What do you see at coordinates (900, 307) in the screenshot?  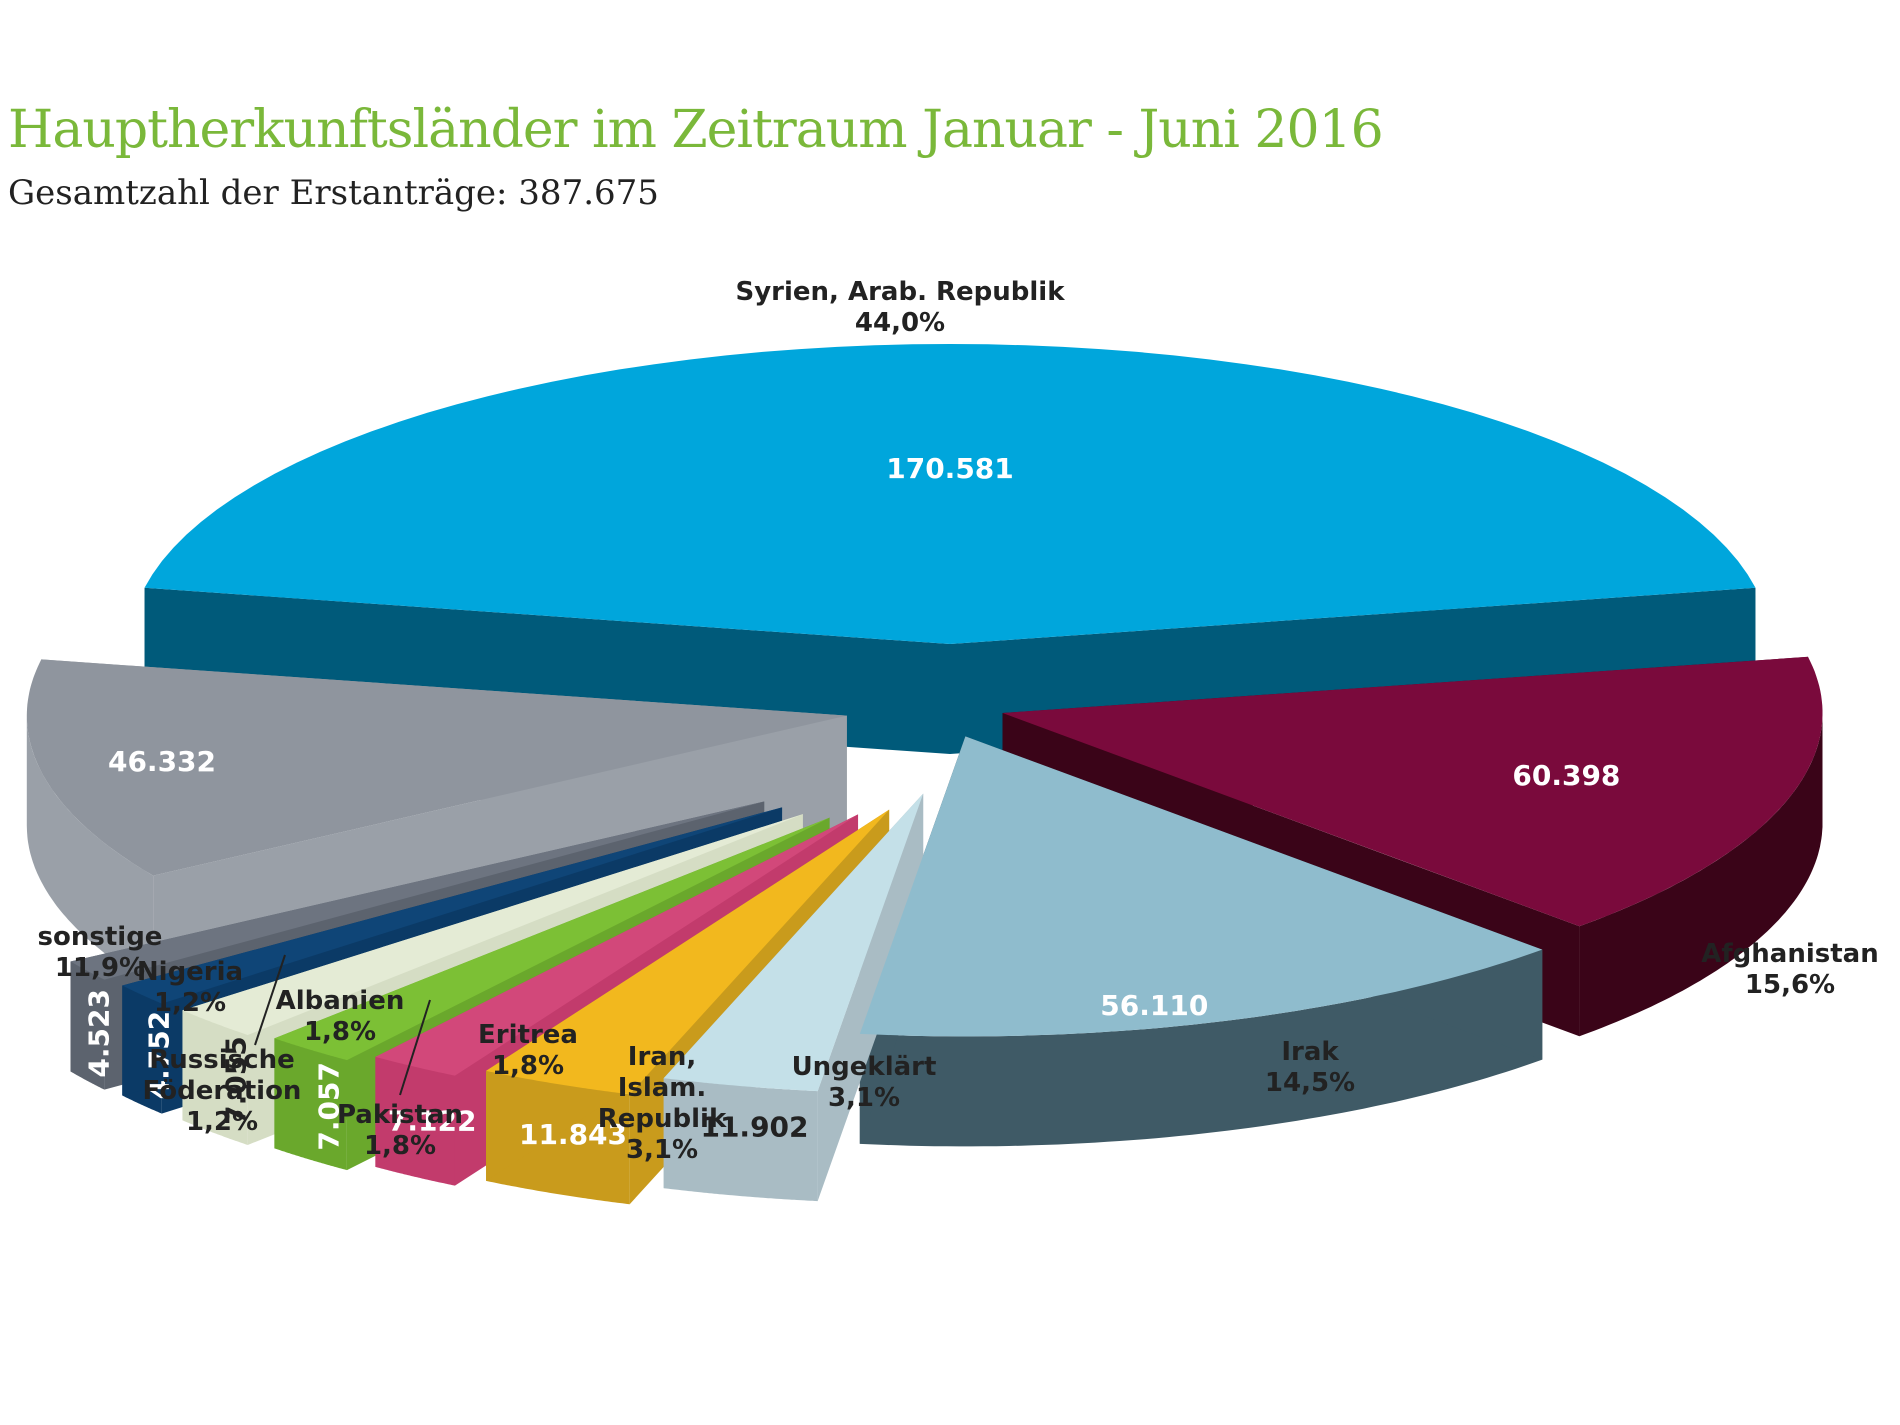 I see `category-label-0: Syrien, Arab. Republik 44,0%` at bounding box center [900, 307].